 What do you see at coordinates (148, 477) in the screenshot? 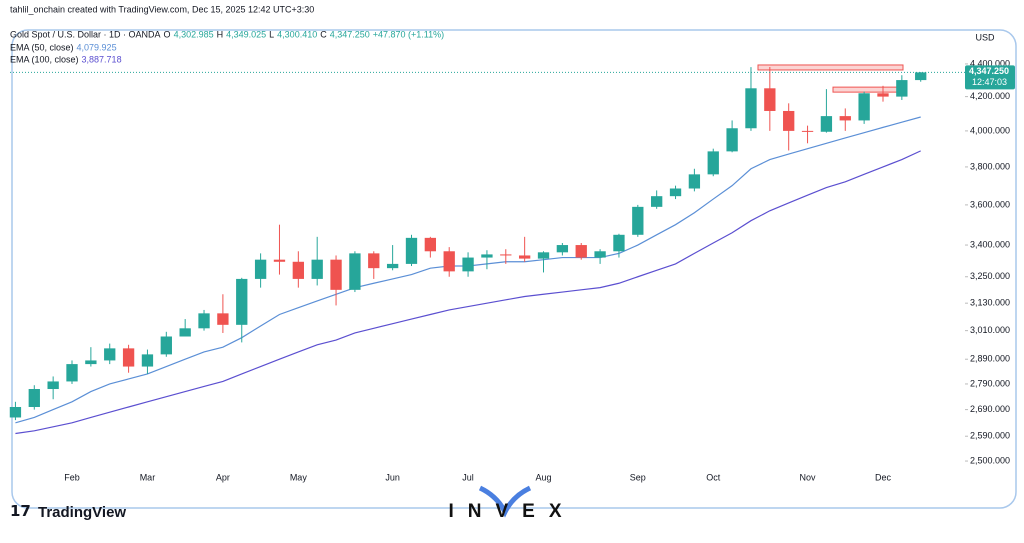
I see `x-tick-label: Mar` at bounding box center [148, 477].